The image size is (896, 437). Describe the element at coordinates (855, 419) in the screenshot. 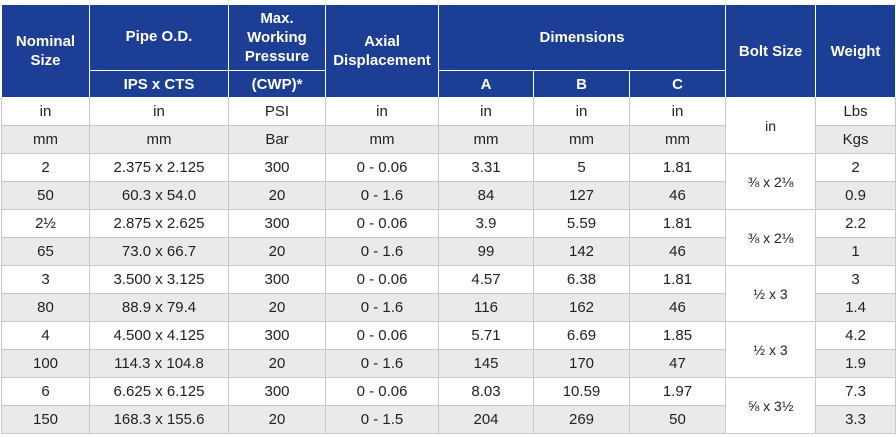

I see `cell-weight: 3.3` at that location.